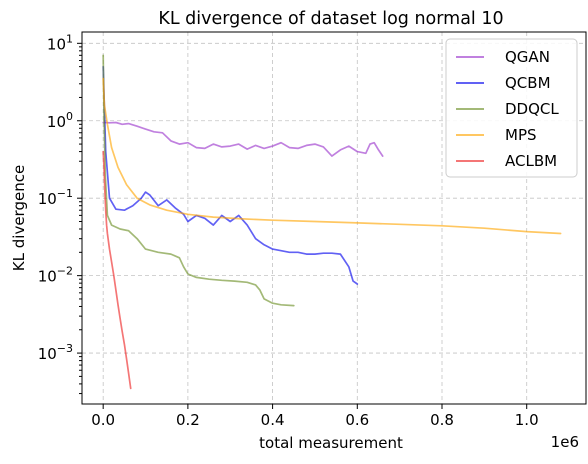 Image resolution: width=588 pixels, height=464 pixels. Describe the element at coordinates (60, 42) in the screenshot. I see `y-tick-label: 10¹` at that location.